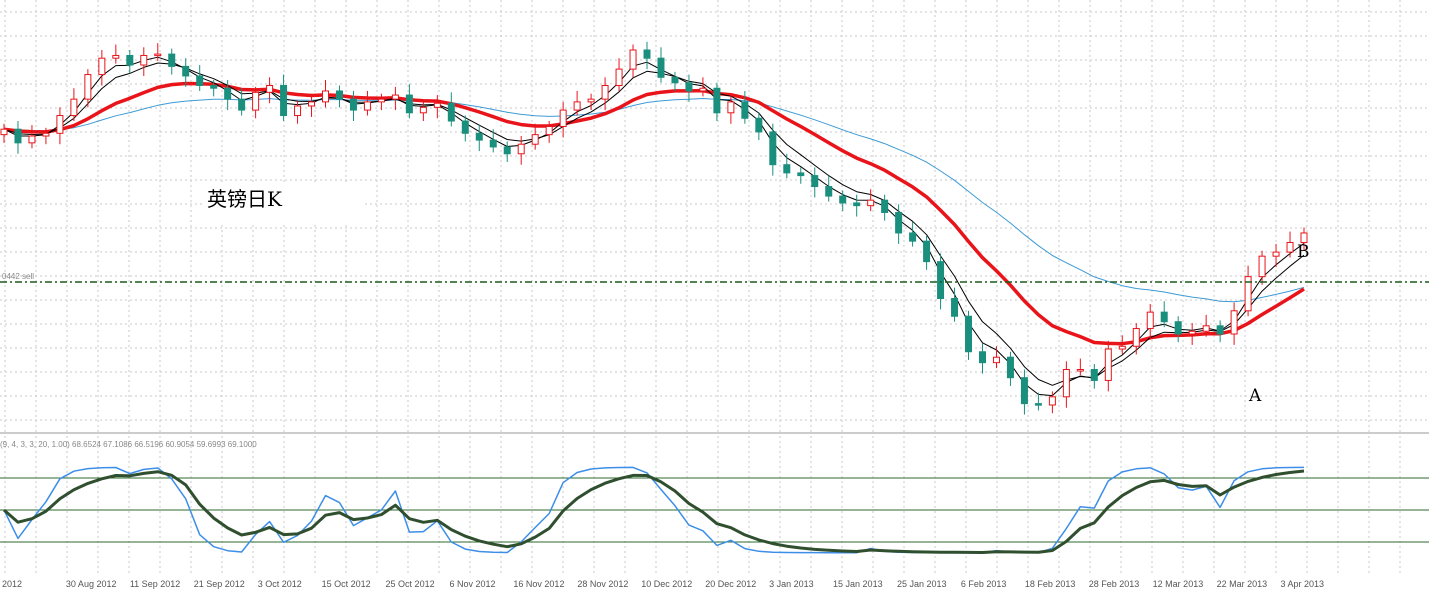 Image resolution: width=1429 pixels, height=594 pixels. What do you see at coordinates (602, 584) in the screenshot?
I see `x-tick-label: 28 Nov 2012` at bounding box center [602, 584].